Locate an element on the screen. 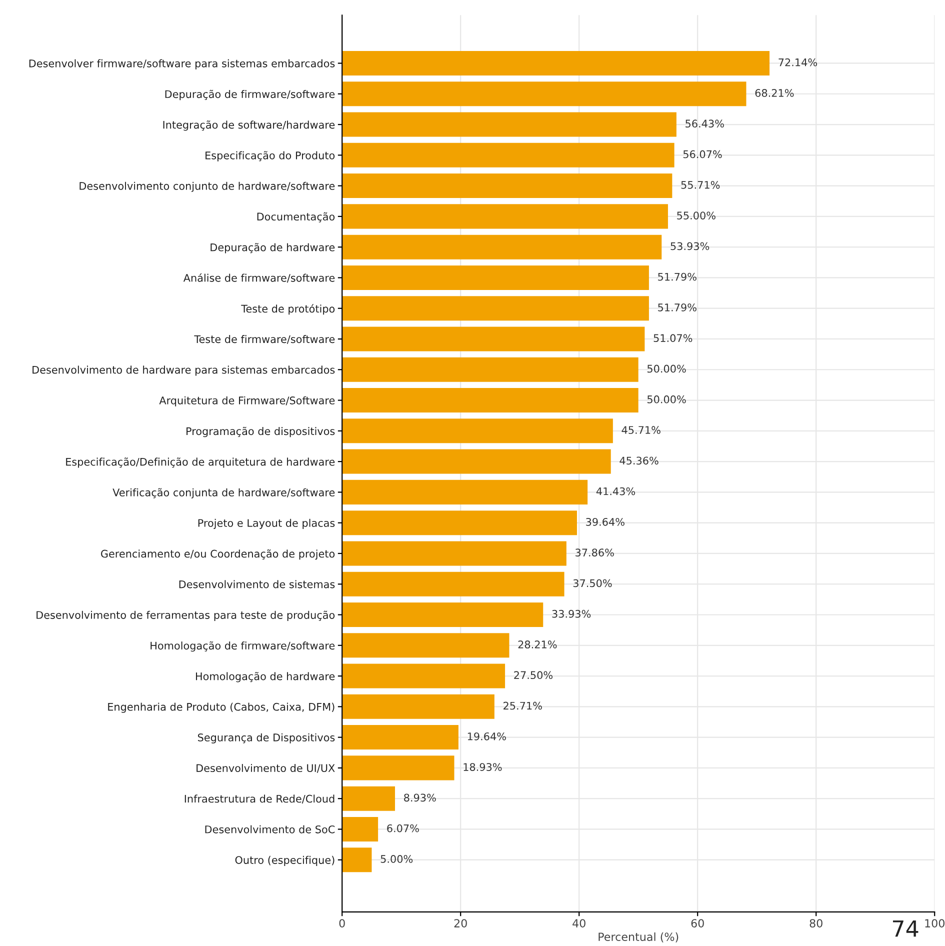  x-tick-label: 80 is located at coordinates (816, 923).